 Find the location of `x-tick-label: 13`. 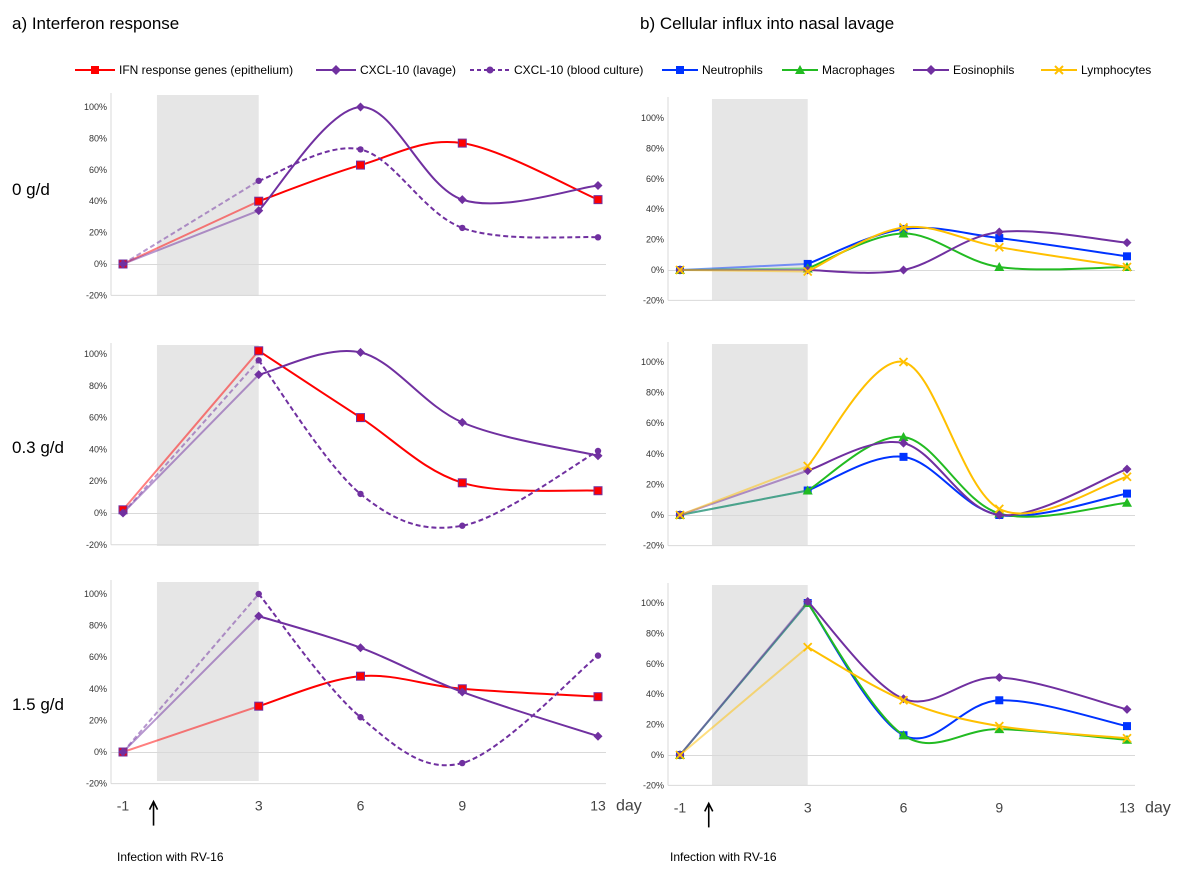

x-tick-label: 13 is located at coordinates (1127, 807).